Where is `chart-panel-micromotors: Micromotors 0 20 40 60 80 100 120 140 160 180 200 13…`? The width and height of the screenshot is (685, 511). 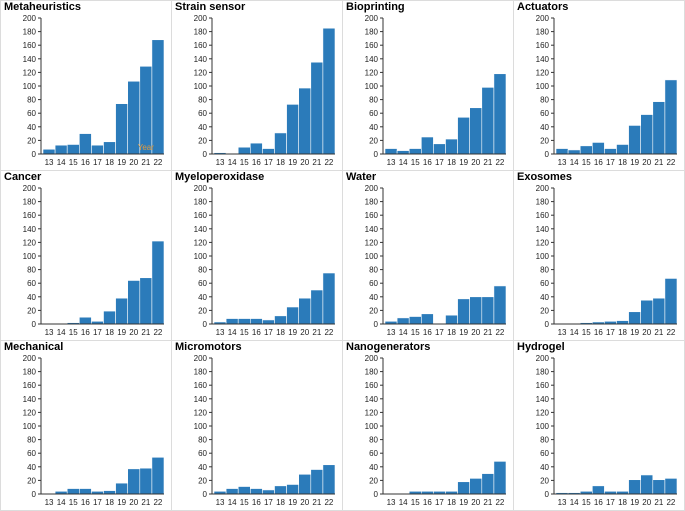
chart-panel-micromotors: Micromotors 0 20 40 60 80 100 120 140 160 180 200 13… is located at coordinates (257, 425).